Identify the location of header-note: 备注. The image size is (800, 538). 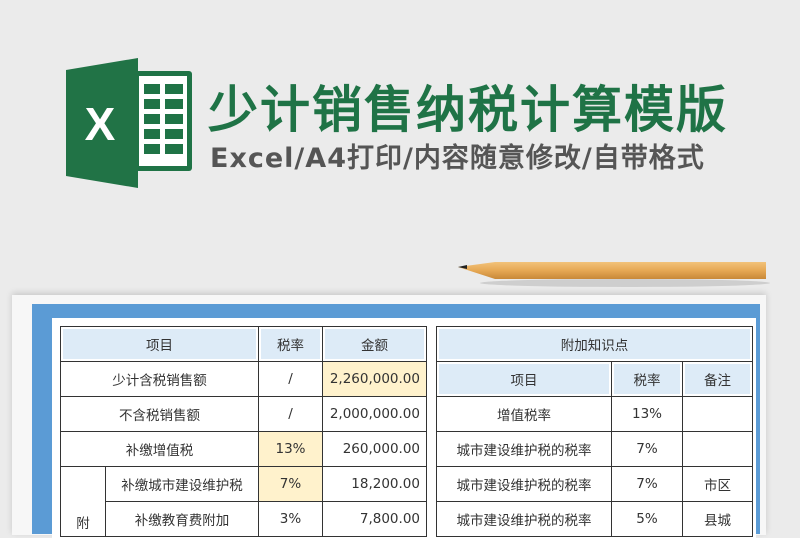
(717, 379).